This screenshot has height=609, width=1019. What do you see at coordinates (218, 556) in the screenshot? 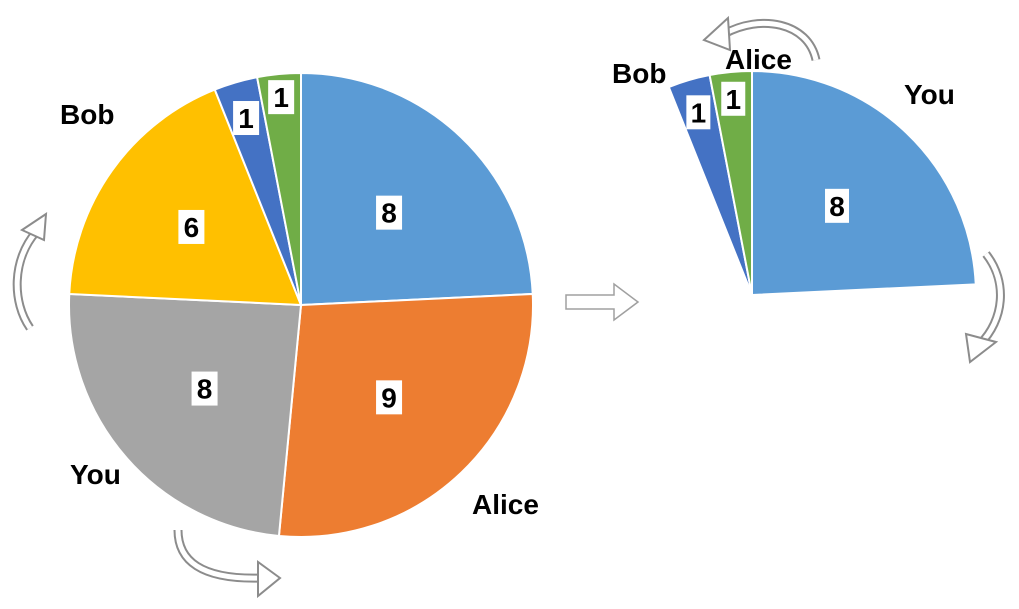
I see `rotate-right-arrow-bottom-icon` at bounding box center [218, 556].